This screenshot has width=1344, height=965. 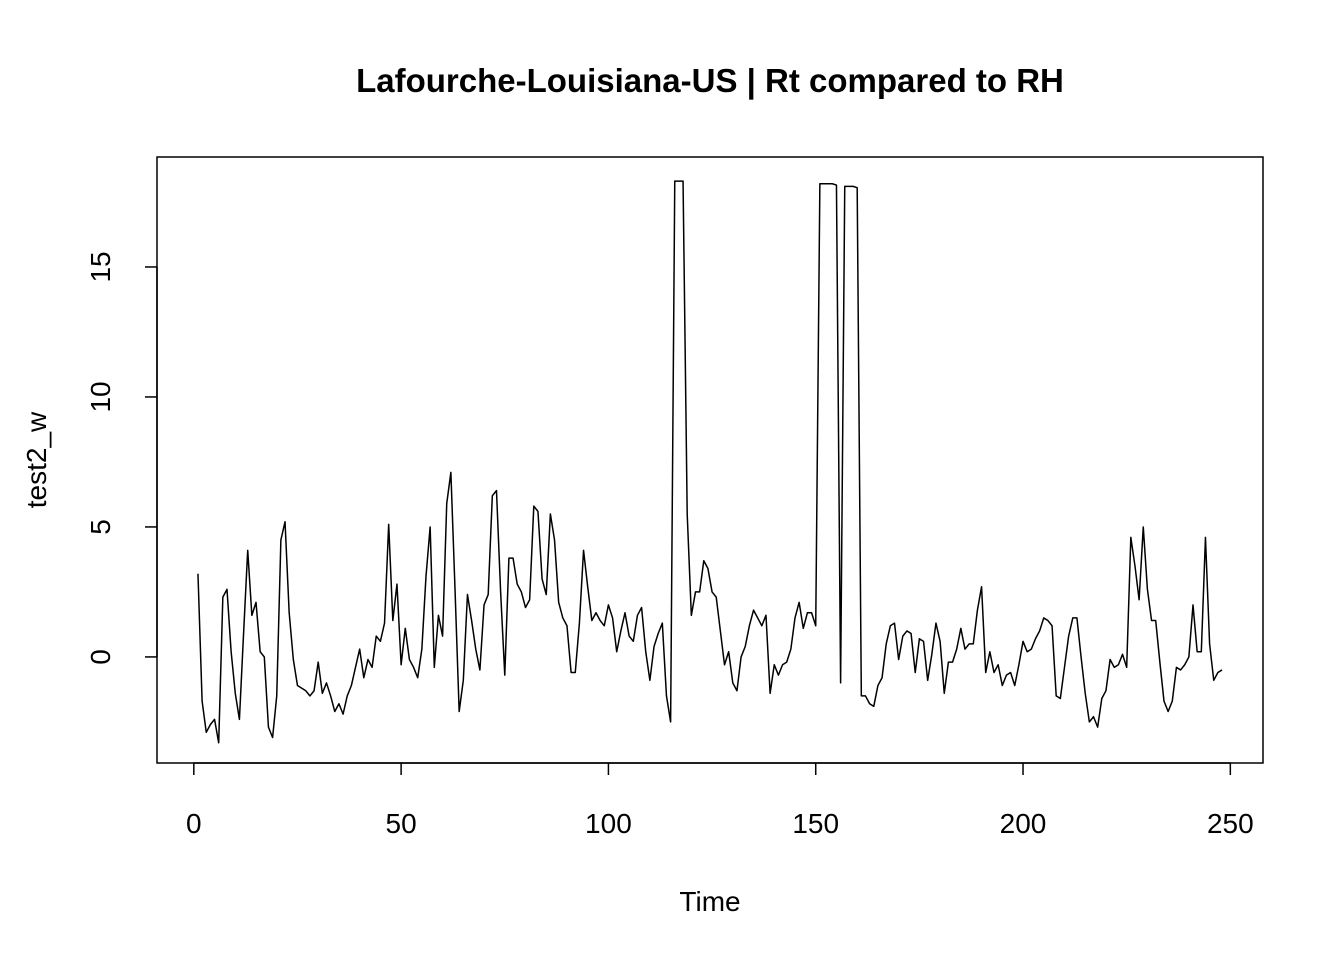 What do you see at coordinates (608, 823) in the screenshot?
I see `x-tick-label: 100` at bounding box center [608, 823].